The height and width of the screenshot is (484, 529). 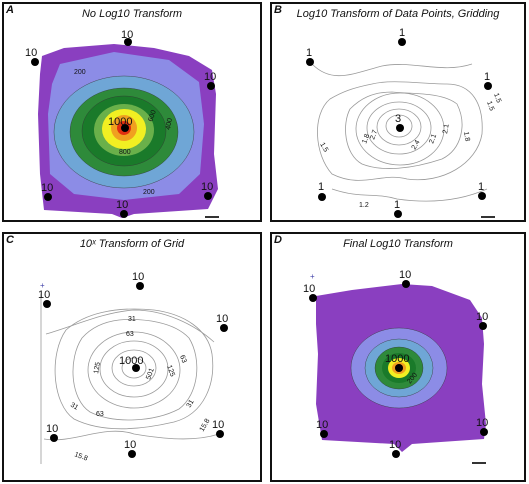 I want to click on data-points-a, so click(x=123, y=128).